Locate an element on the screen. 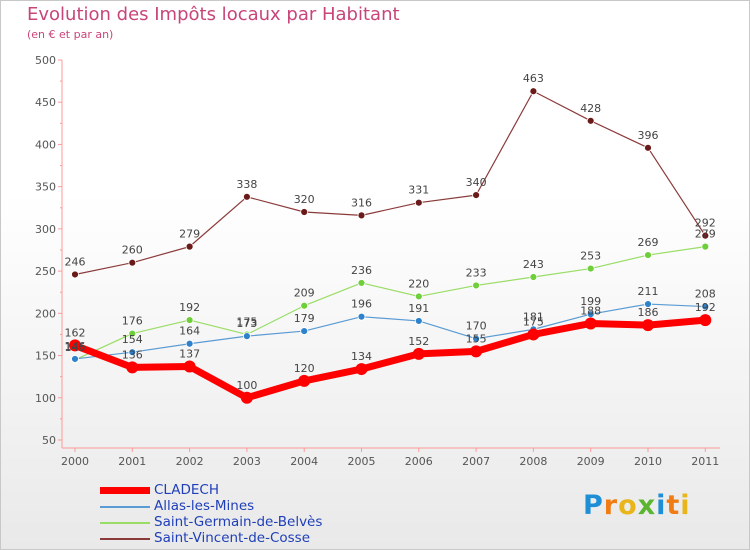 This screenshot has height=550, width=750. y-tick-label: 250 is located at coordinates (45, 271).